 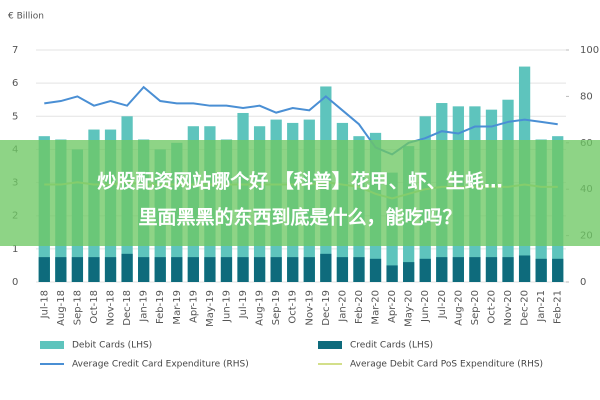 What do you see at coordinates (160, 365) in the screenshot?
I see `legend-label: Average Credit Card Expenditure (RHS)` at bounding box center [160, 365].